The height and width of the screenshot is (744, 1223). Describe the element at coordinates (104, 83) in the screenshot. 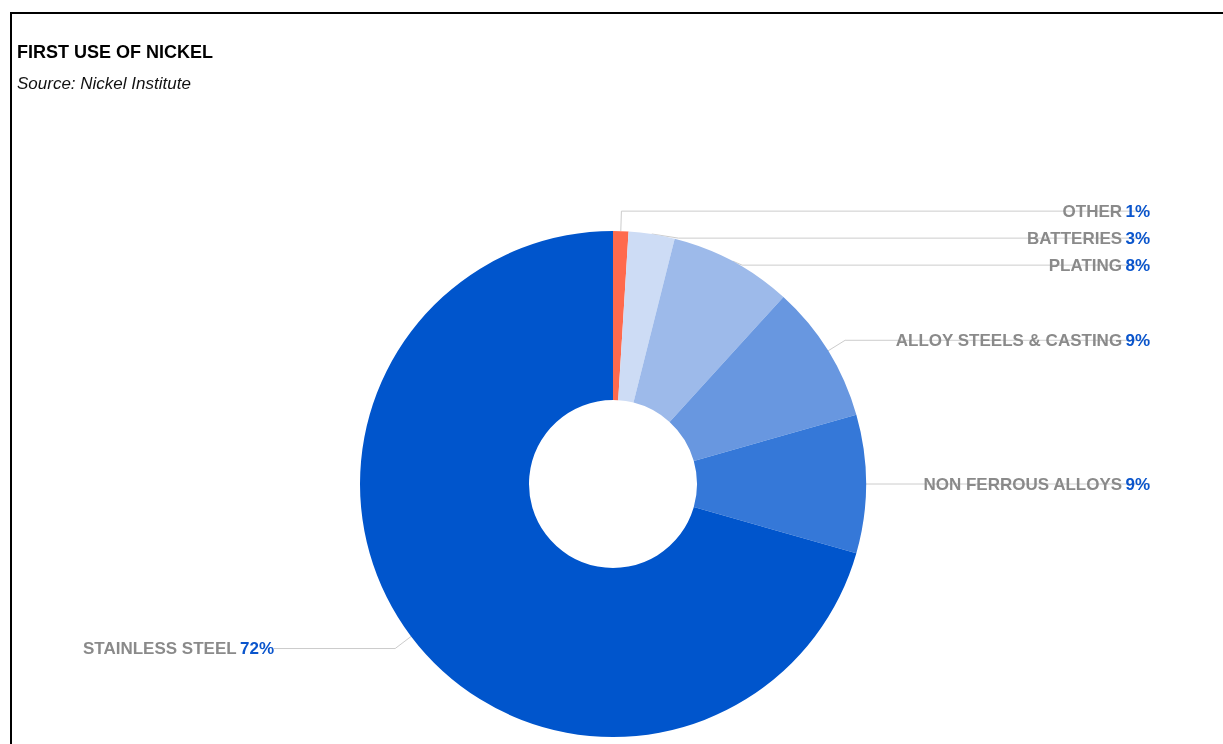

I see `source-note: Source: Nickel Institute` at that location.